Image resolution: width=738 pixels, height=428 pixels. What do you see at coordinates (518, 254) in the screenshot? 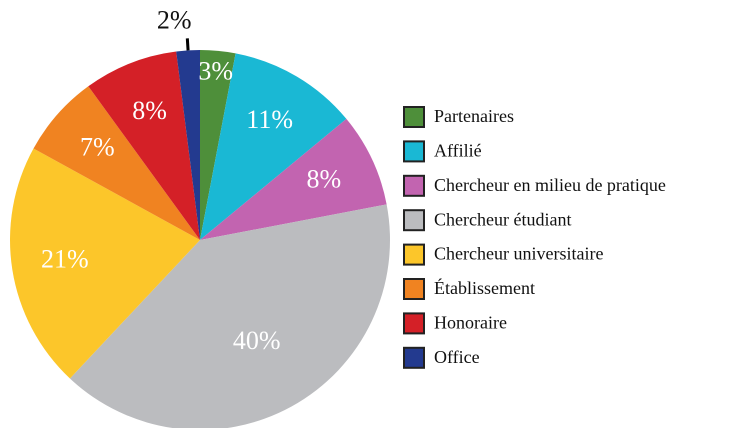
I see `legend-label: Chercheur universitaire` at bounding box center [518, 254].